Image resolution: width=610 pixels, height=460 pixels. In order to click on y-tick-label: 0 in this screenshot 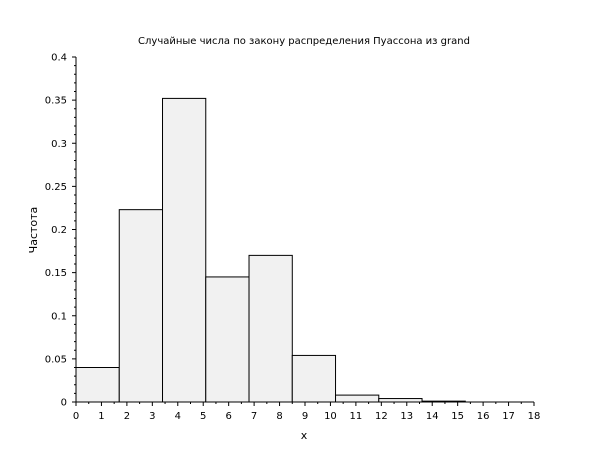, I will do `click(64, 403)`.